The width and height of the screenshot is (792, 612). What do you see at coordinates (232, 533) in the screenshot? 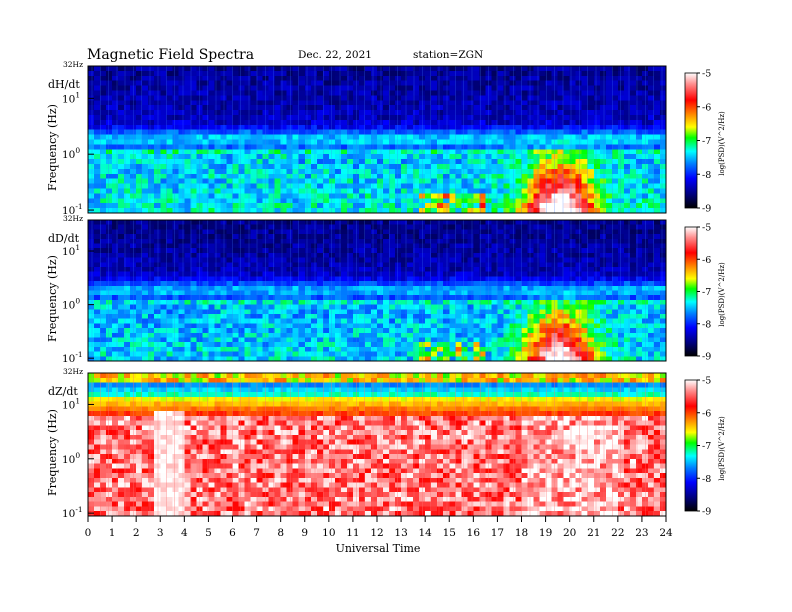
I see `x-tick-label: 6` at bounding box center [232, 533].